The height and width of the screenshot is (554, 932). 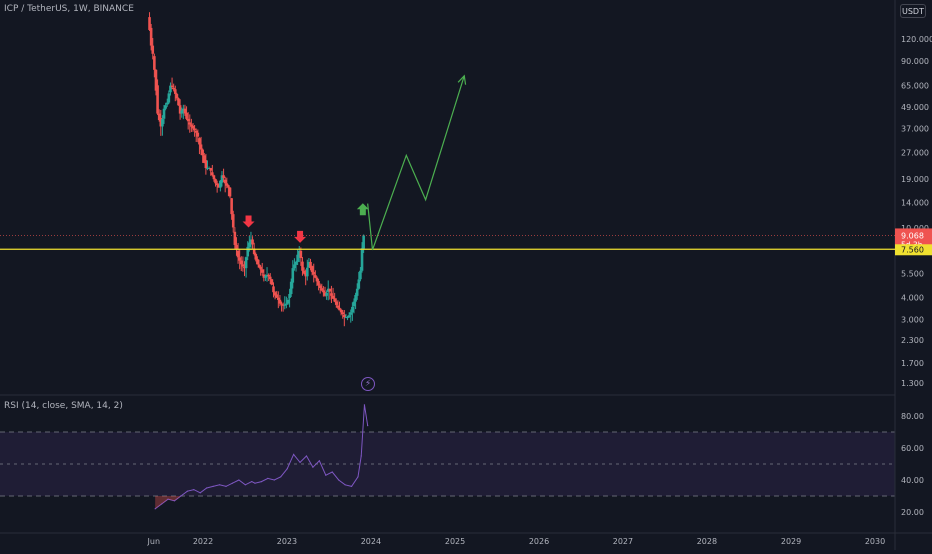 I want to click on currency-badge: USDT, so click(x=913, y=11).